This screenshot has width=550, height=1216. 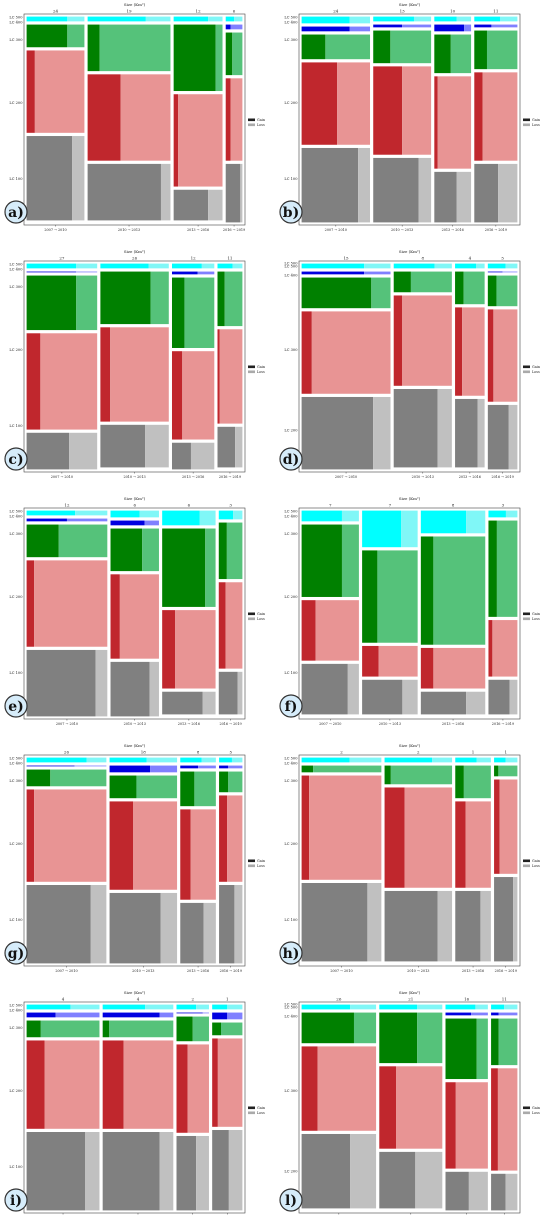 I want to click on column-top-label: 5, so click(x=502, y=258).